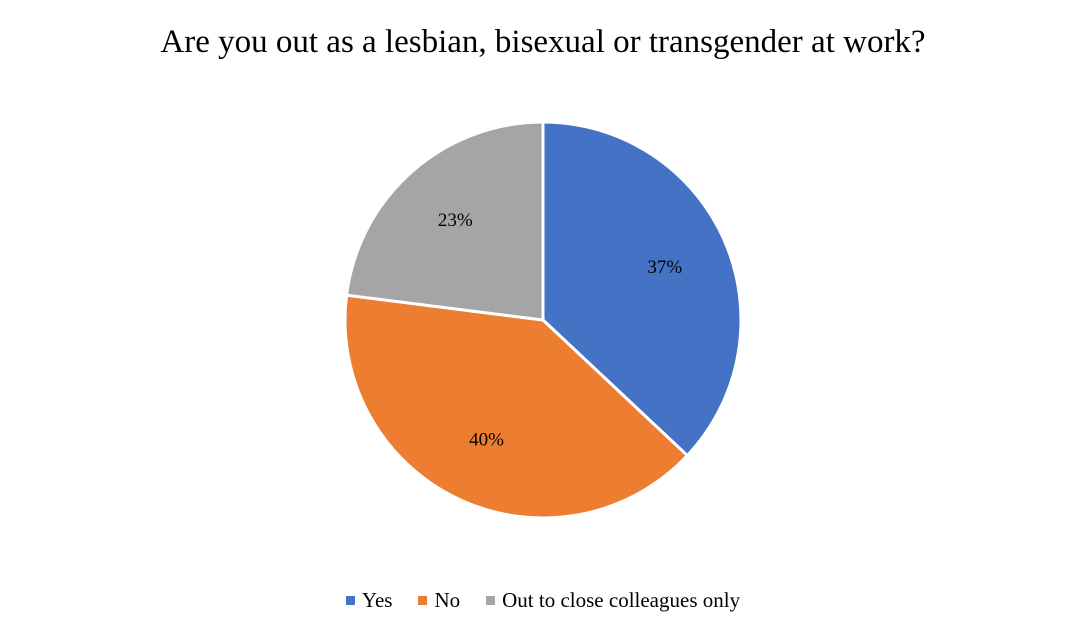  What do you see at coordinates (447, 600) in the screenshot?
I see `legend-label-no: No` at bounding box center [447, 600].